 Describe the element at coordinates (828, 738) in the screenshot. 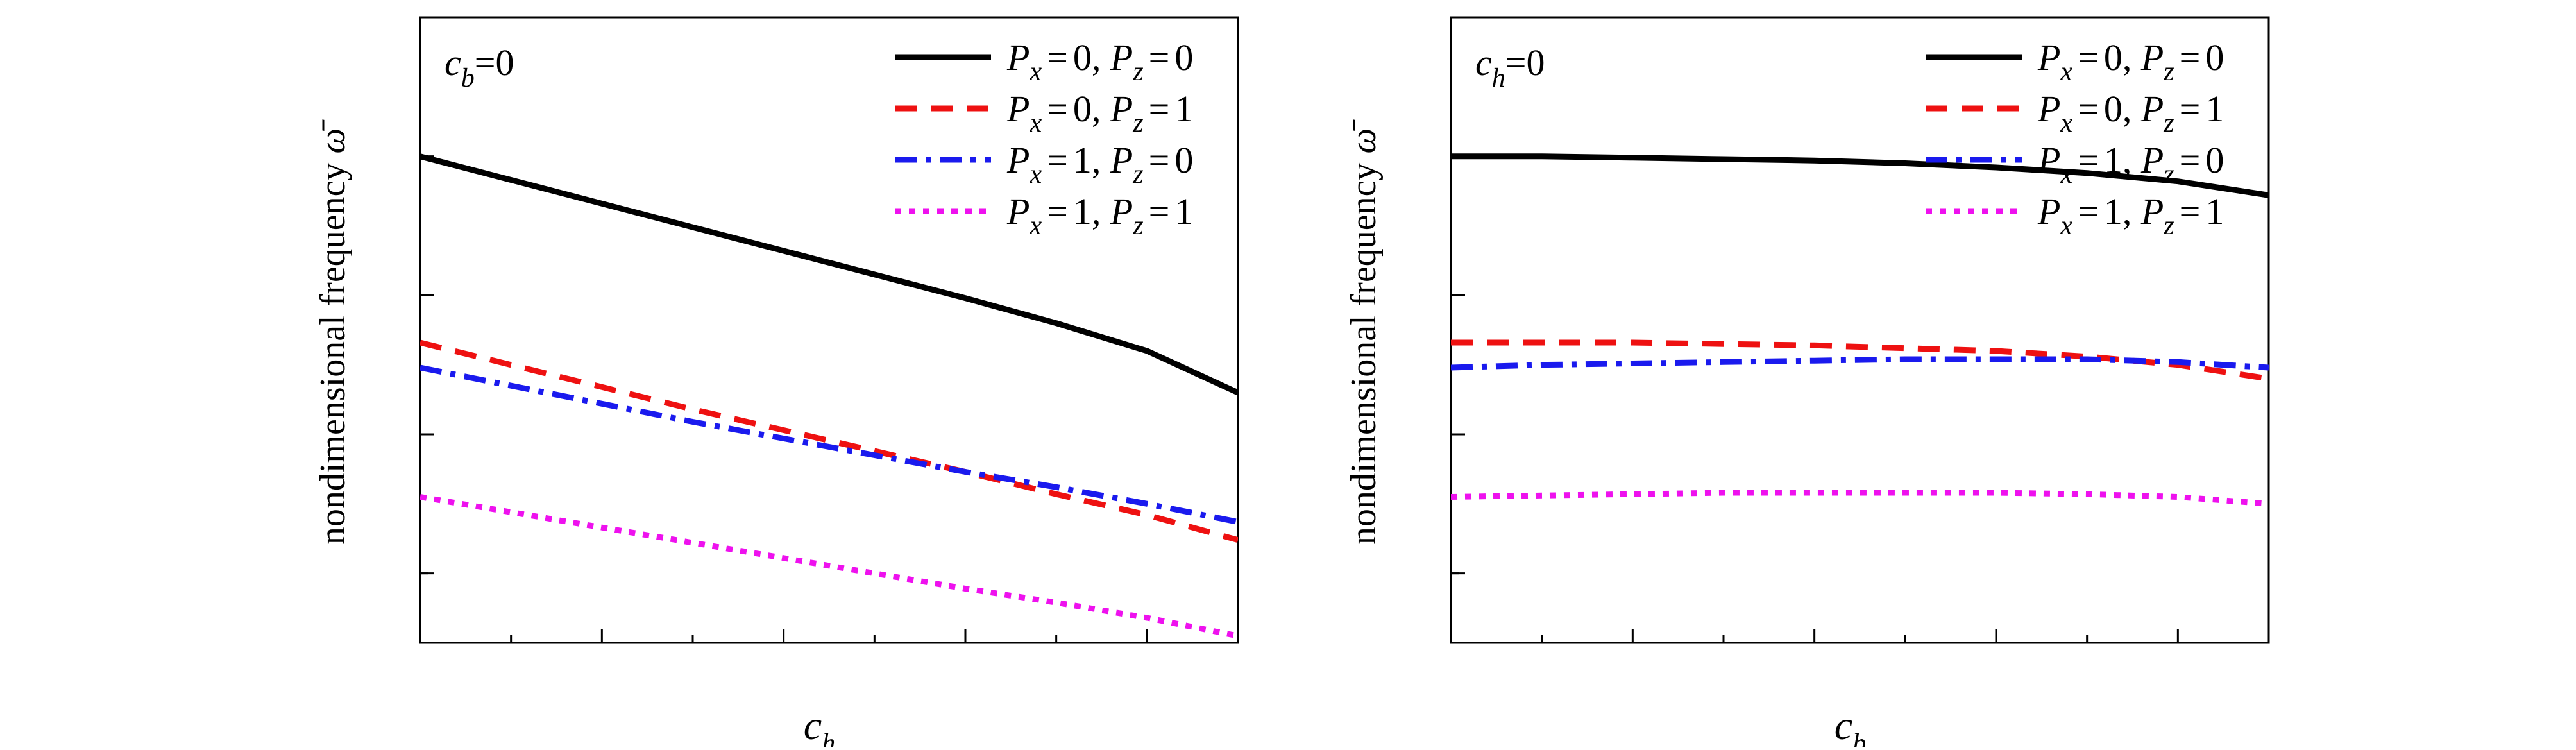

I see `x-axis-label-sub: h` at that location.